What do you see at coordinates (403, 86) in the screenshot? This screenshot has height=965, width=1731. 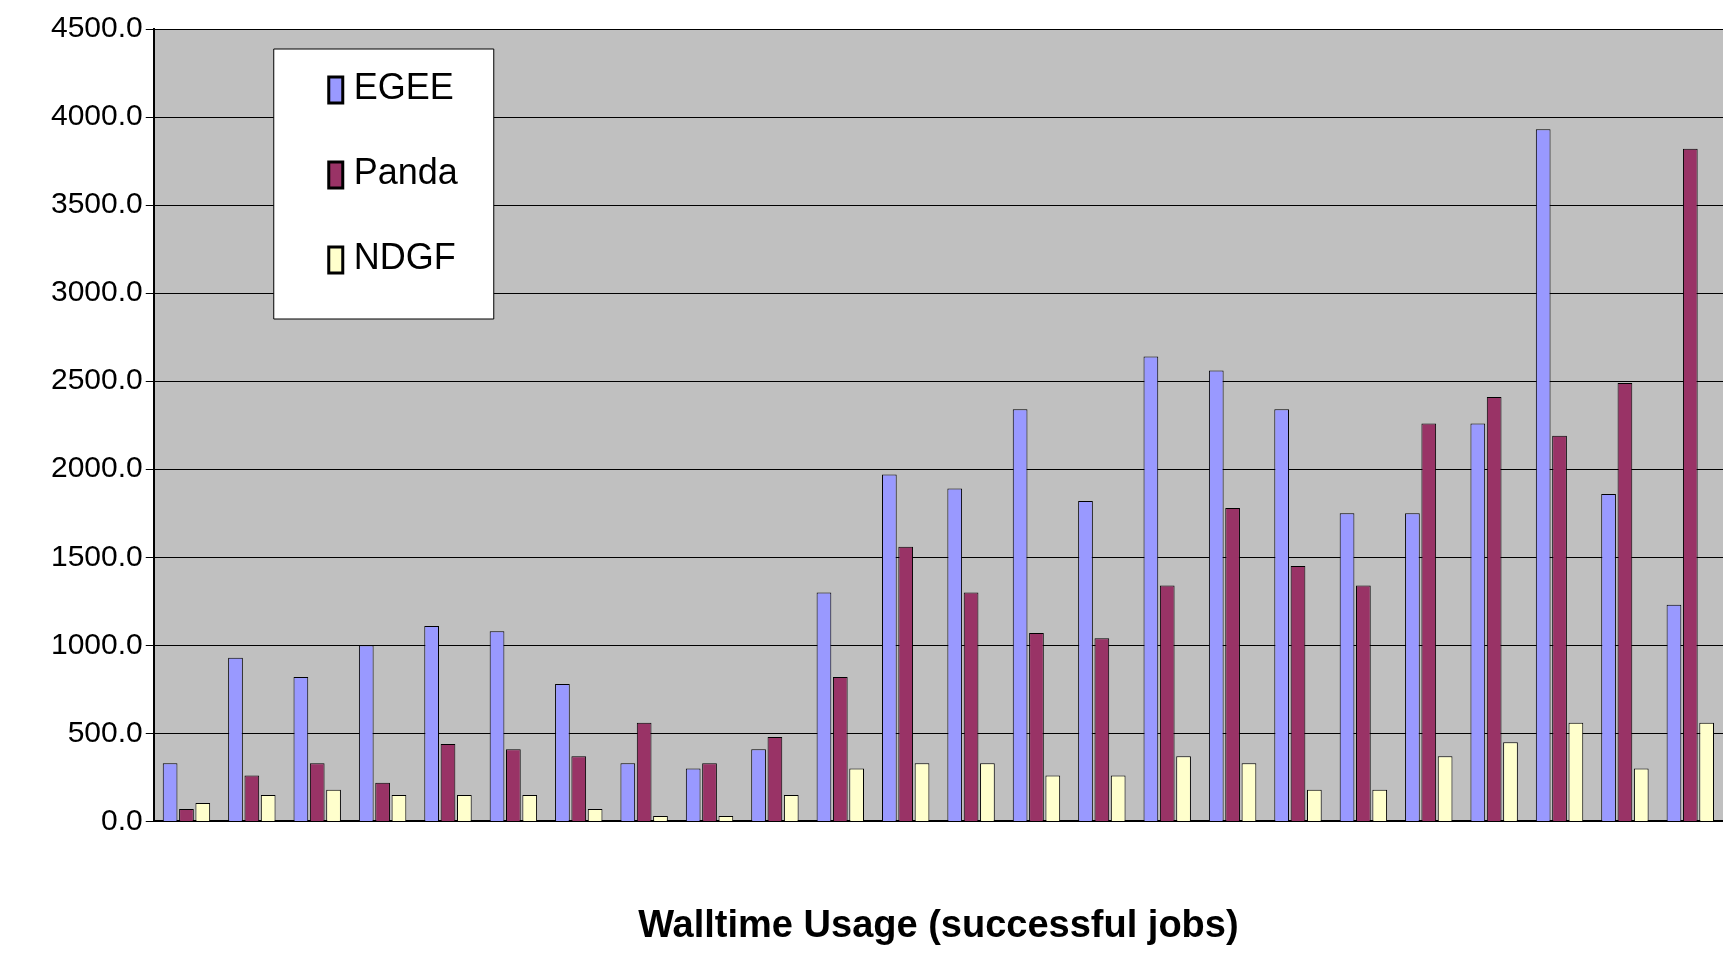 I see `legend-label: EGEE` at bounding box center [403, 86].